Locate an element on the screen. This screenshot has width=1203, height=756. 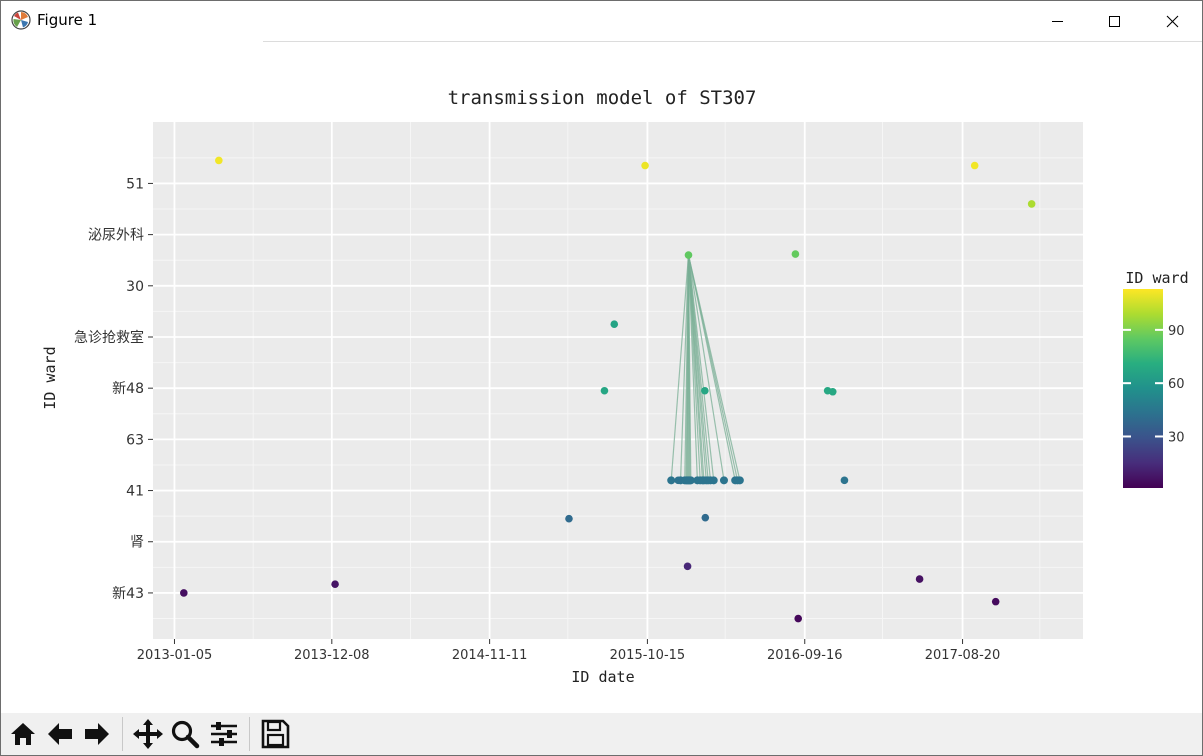
colorbar: ID ward 30 60 90 is located at coordinates (1156, 378).